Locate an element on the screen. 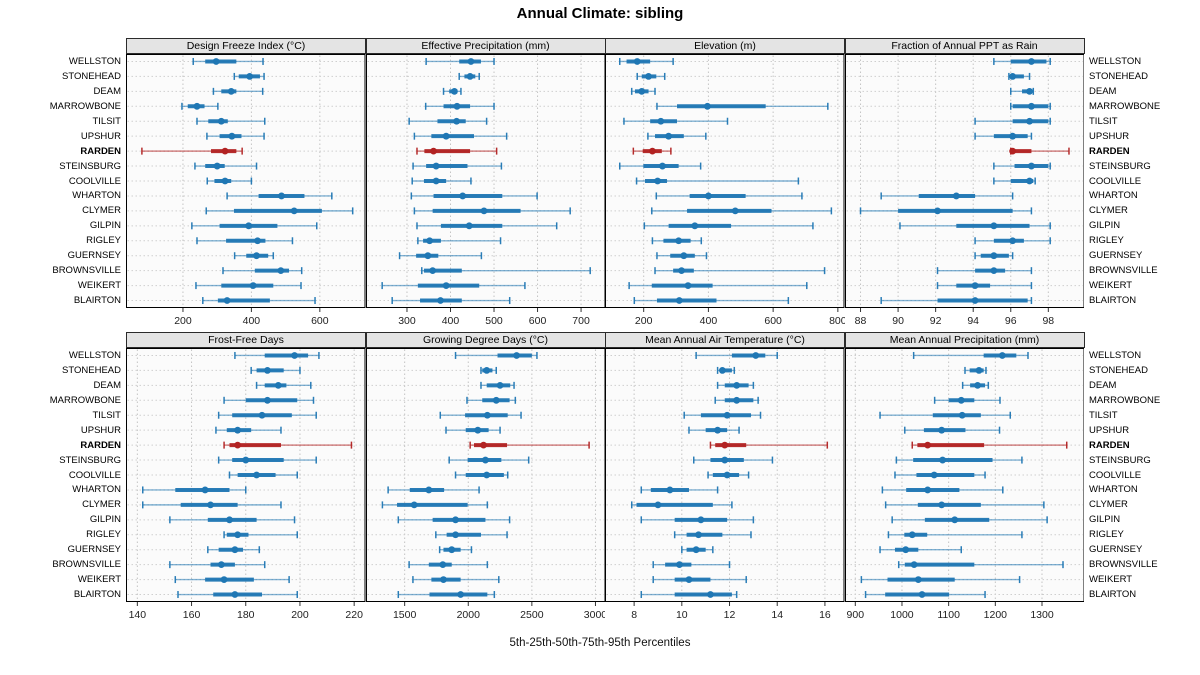 Image resolution: width=1200 pixels, height=675 pixels. percentile-row-upshur is located at coordinates (677, 136).